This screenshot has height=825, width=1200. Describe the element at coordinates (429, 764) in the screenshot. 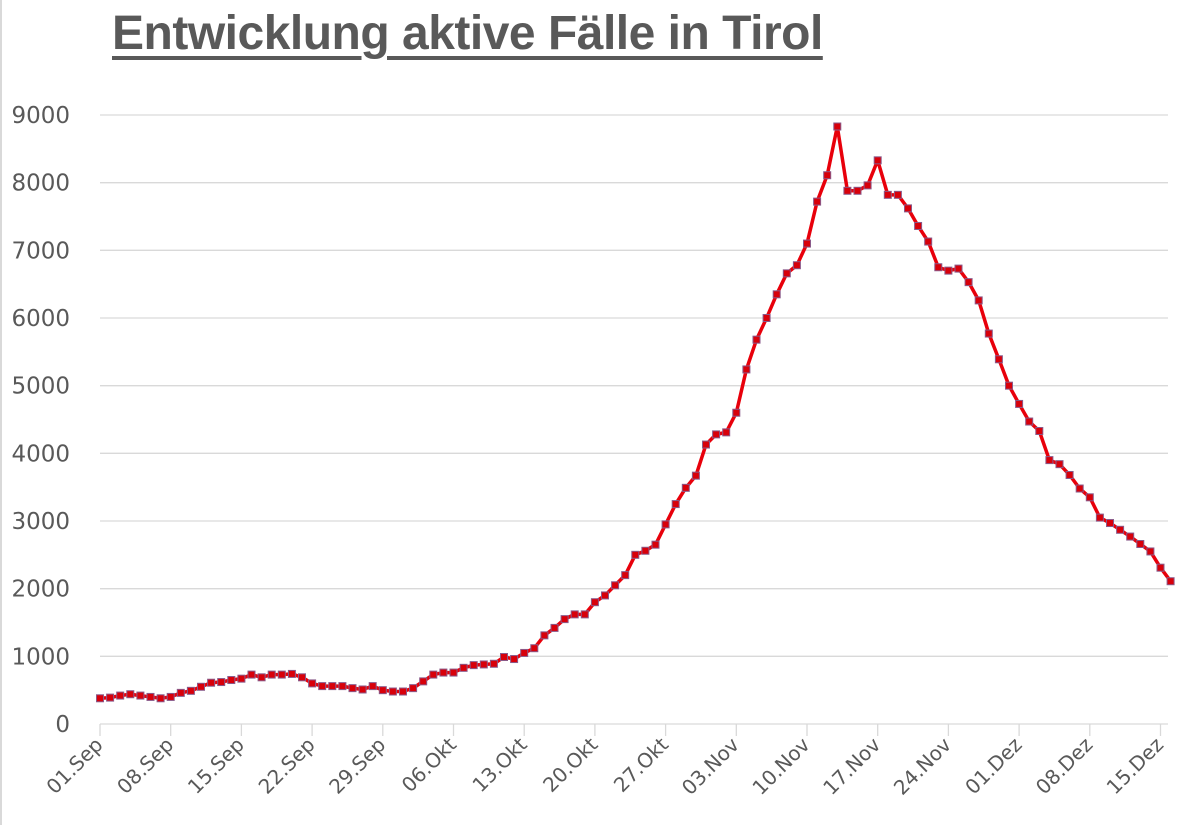

I see `x-tick-label: 06.Okt` at that location.